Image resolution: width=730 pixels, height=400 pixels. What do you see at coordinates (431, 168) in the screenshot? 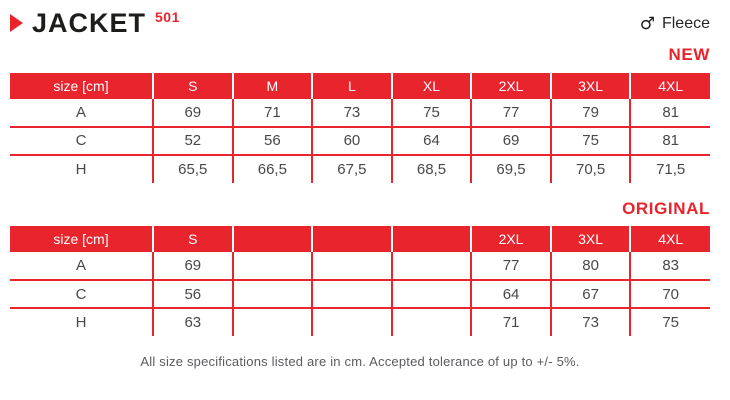
I see `measurement-cell: 68,5` at bounding box center [431, 168].